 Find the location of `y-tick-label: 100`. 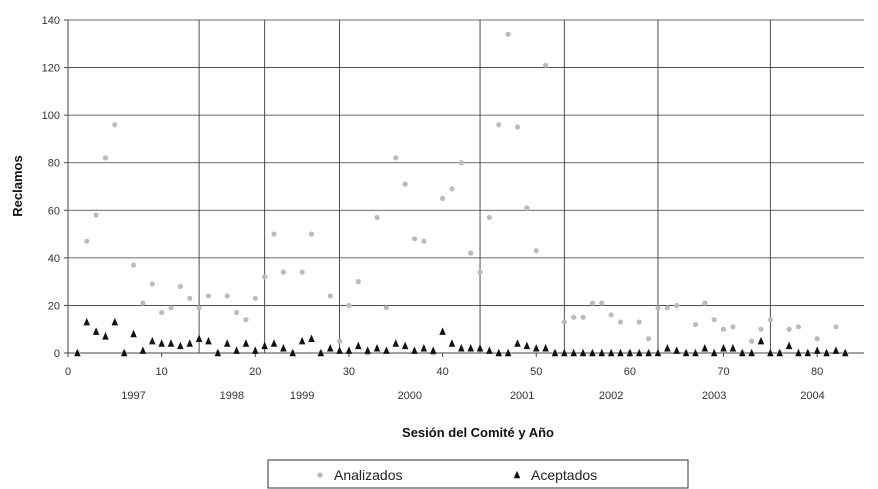

y-tick-label: 100 is located at coordinates (51, 116).